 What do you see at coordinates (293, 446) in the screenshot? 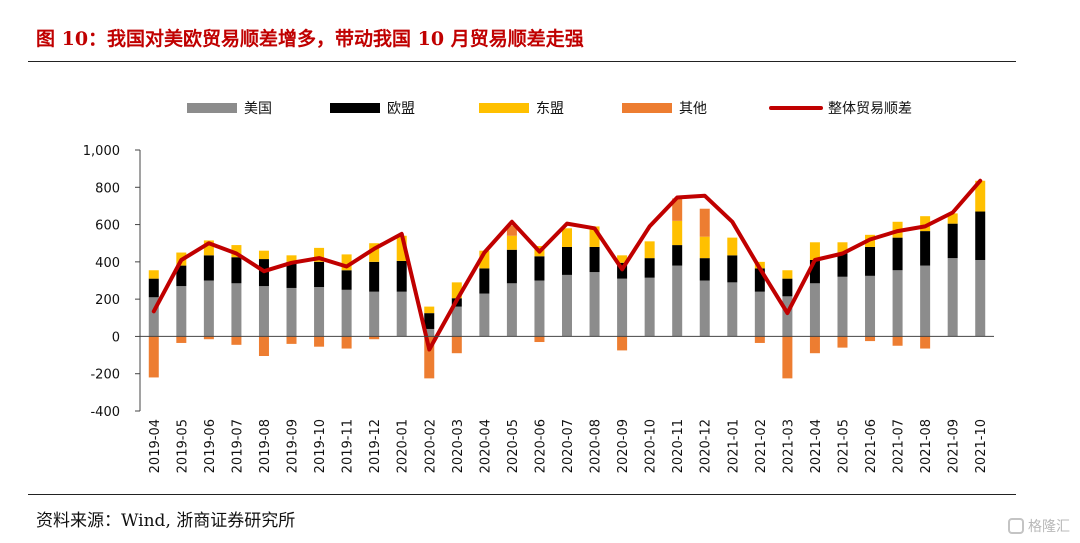
I see `x-tick-label: 2019-09` at bounding box center [293, 446].